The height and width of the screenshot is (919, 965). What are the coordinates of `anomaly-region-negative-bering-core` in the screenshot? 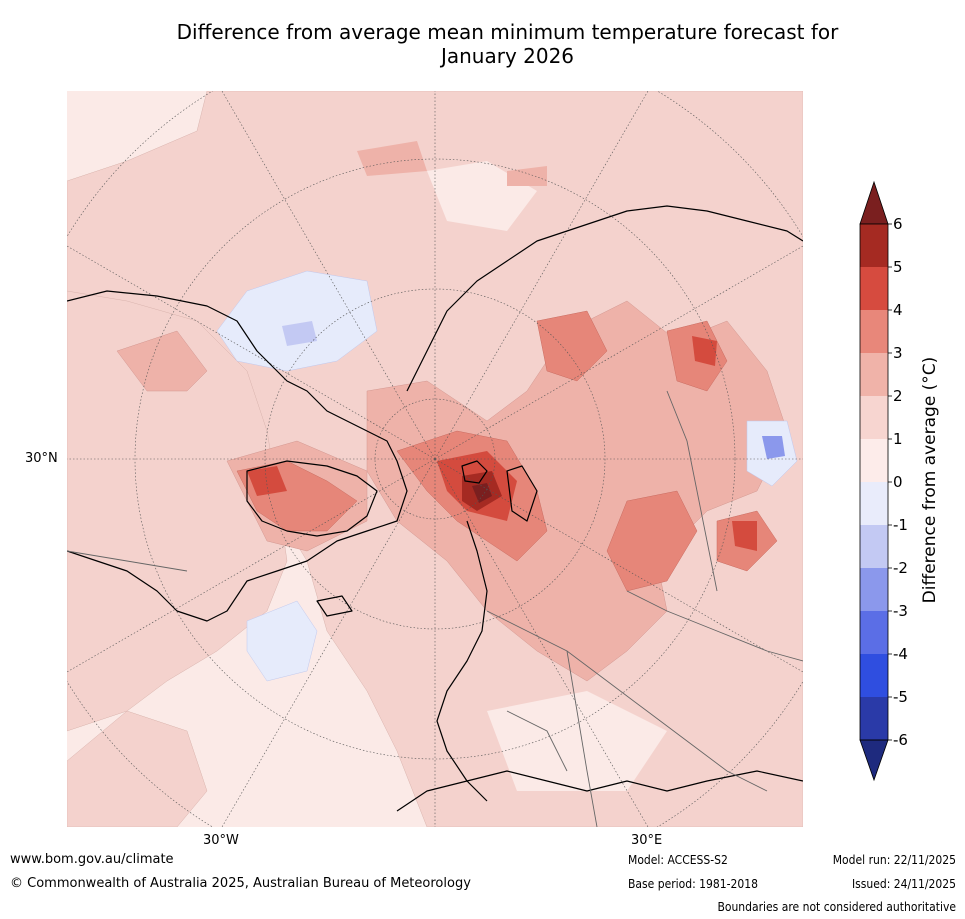 It's located at (299, 333).